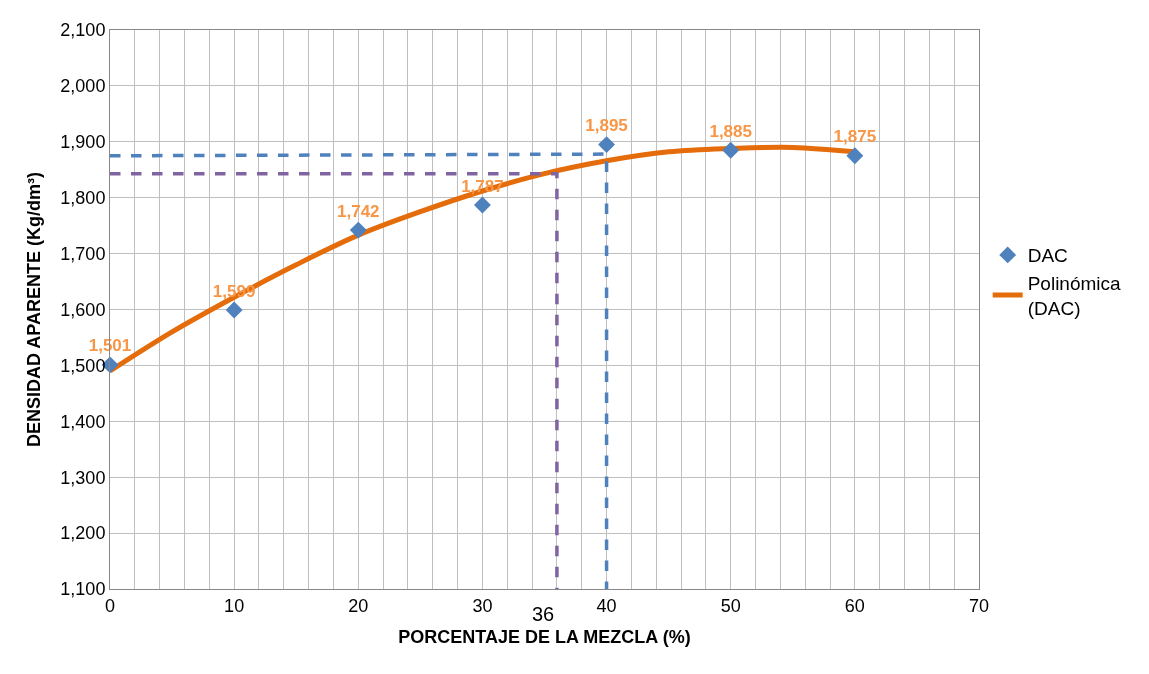  I want to click on data-label: 1,742, so click(358, 211).